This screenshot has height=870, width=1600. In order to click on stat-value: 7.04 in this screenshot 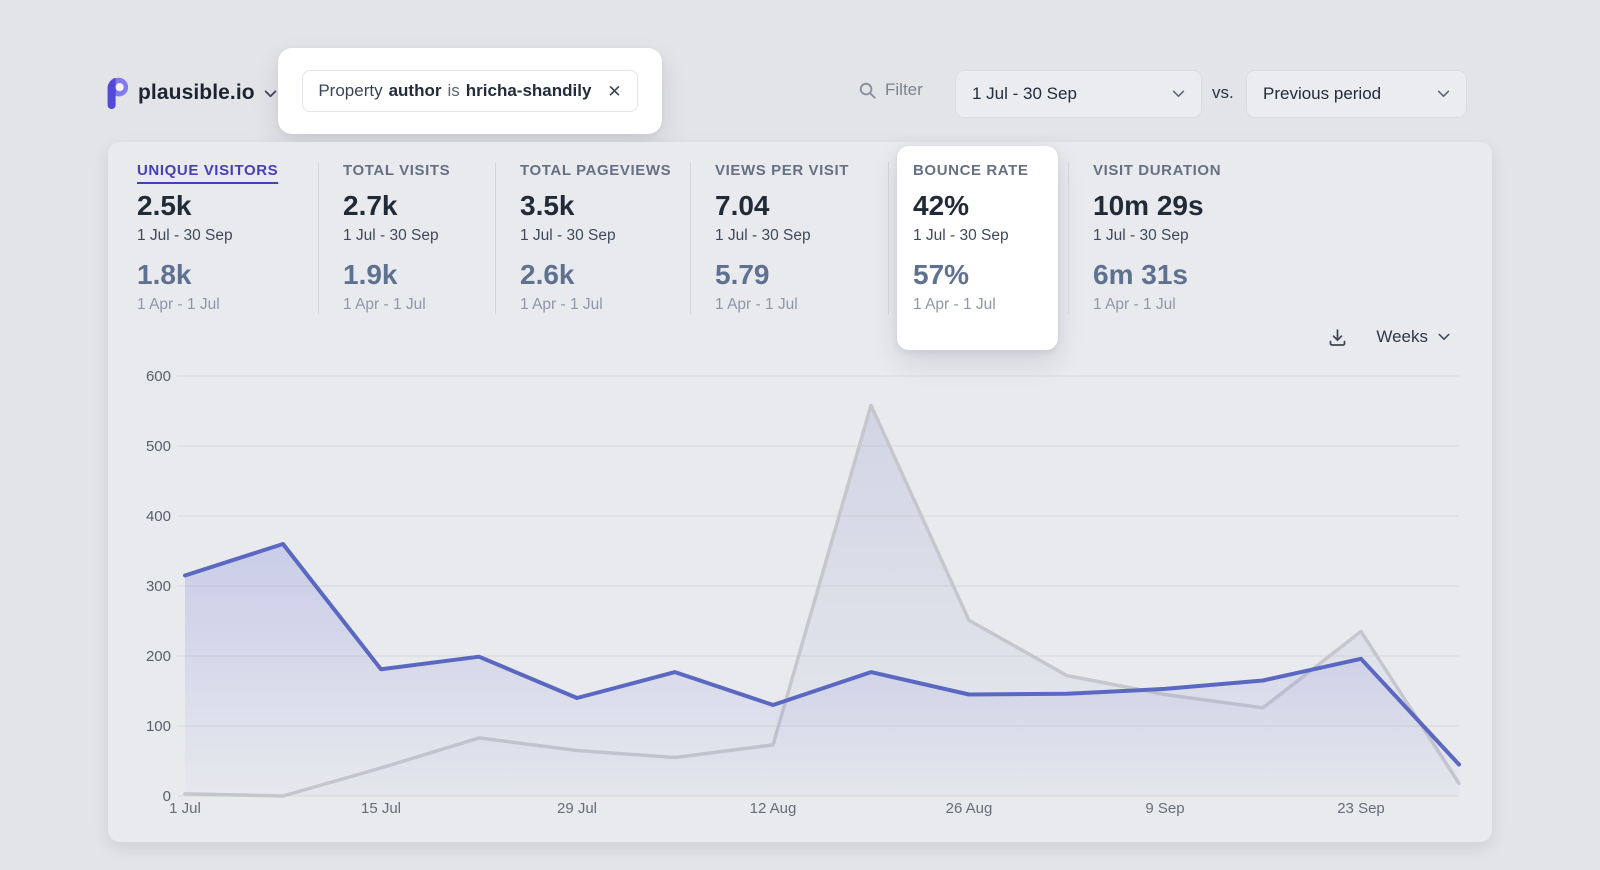, I will do `click(742, 205)`.